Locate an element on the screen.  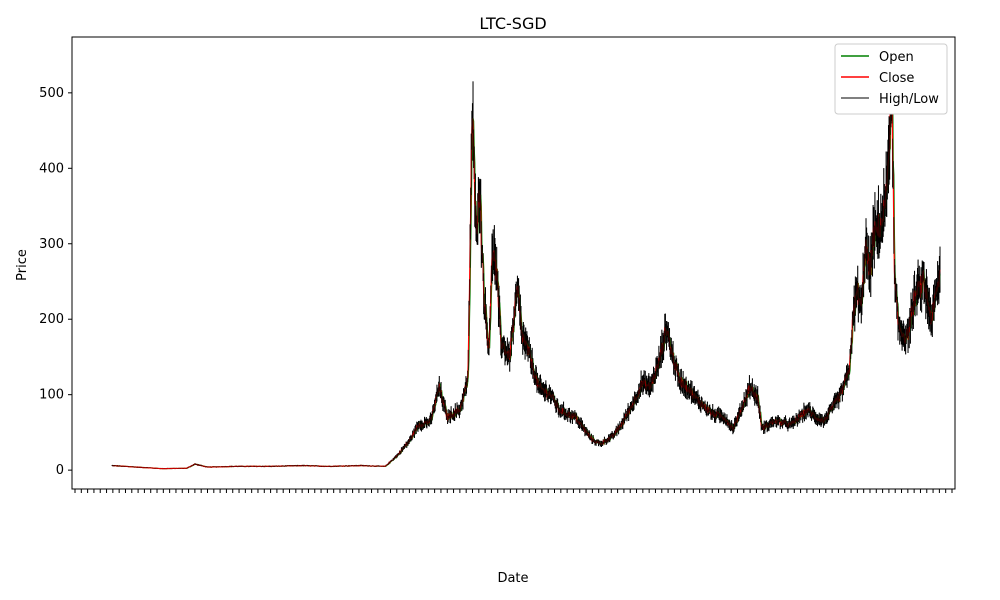
y-axis-label: Price is located at coordinates (22, 265).